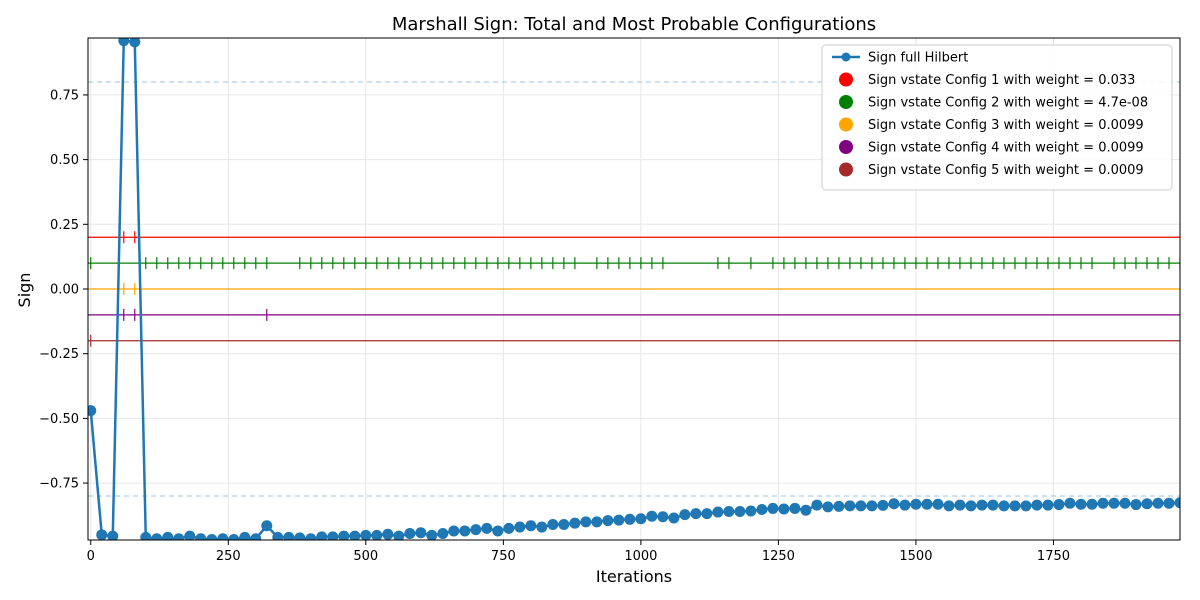 Image resolution: width=1200 pixels, height=600 pixels. I want to click on y-tick-label: 0.00, so click(64, 290).